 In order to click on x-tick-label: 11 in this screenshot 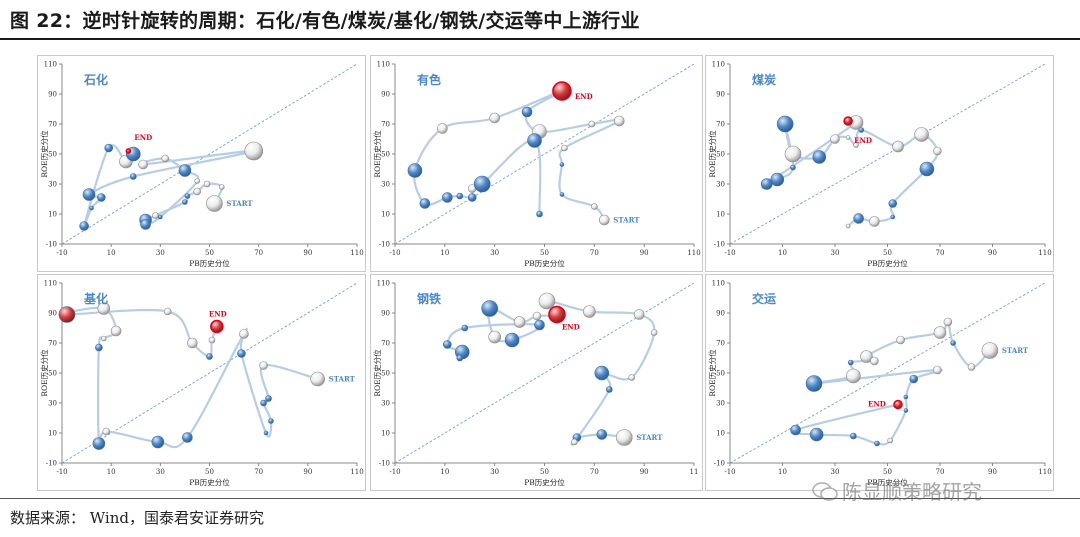, I will do `click(694, 472)`.